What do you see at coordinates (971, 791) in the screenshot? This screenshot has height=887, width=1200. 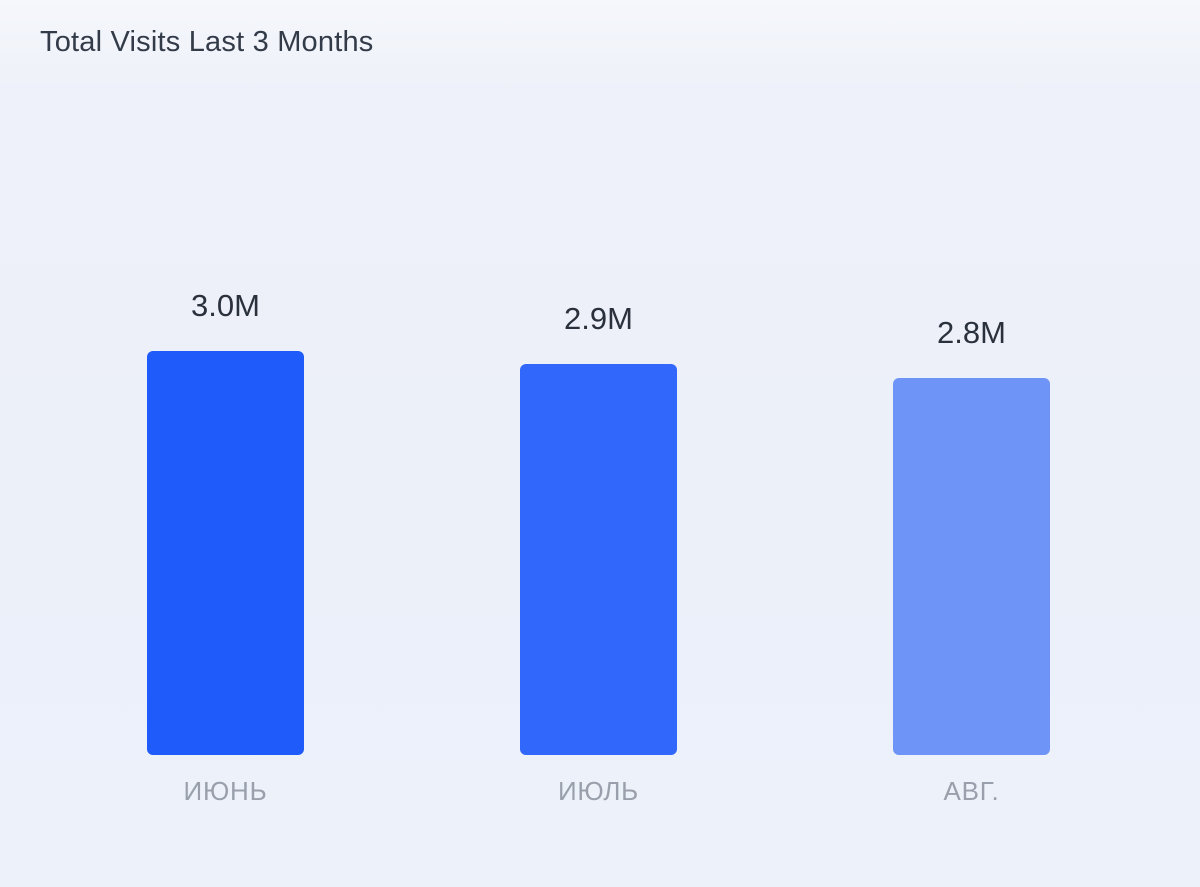 I see `axis-label-august: АВГ.` at bounding box center [971, 791].